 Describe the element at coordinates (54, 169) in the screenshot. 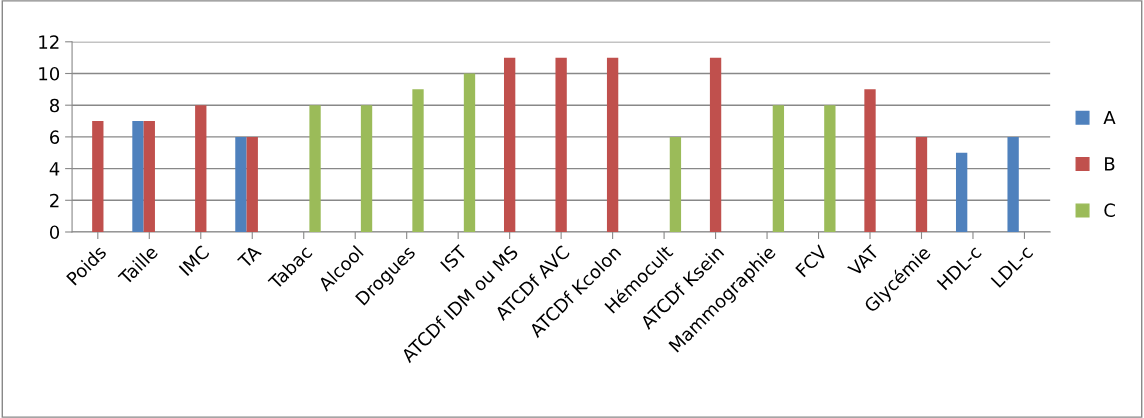

I see `y-tick-label: 4` at that location.